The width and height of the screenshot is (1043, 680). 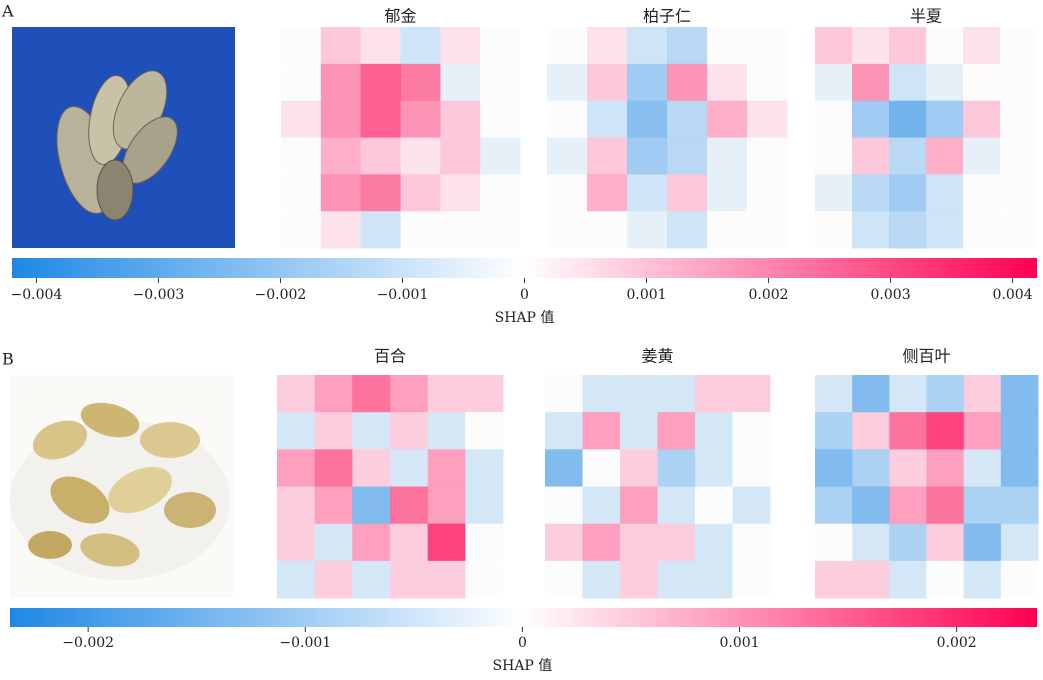 What do you see at coordinates (121, 486) in the screenshot?
I see `photo-b` at bounding box center [121, 486].